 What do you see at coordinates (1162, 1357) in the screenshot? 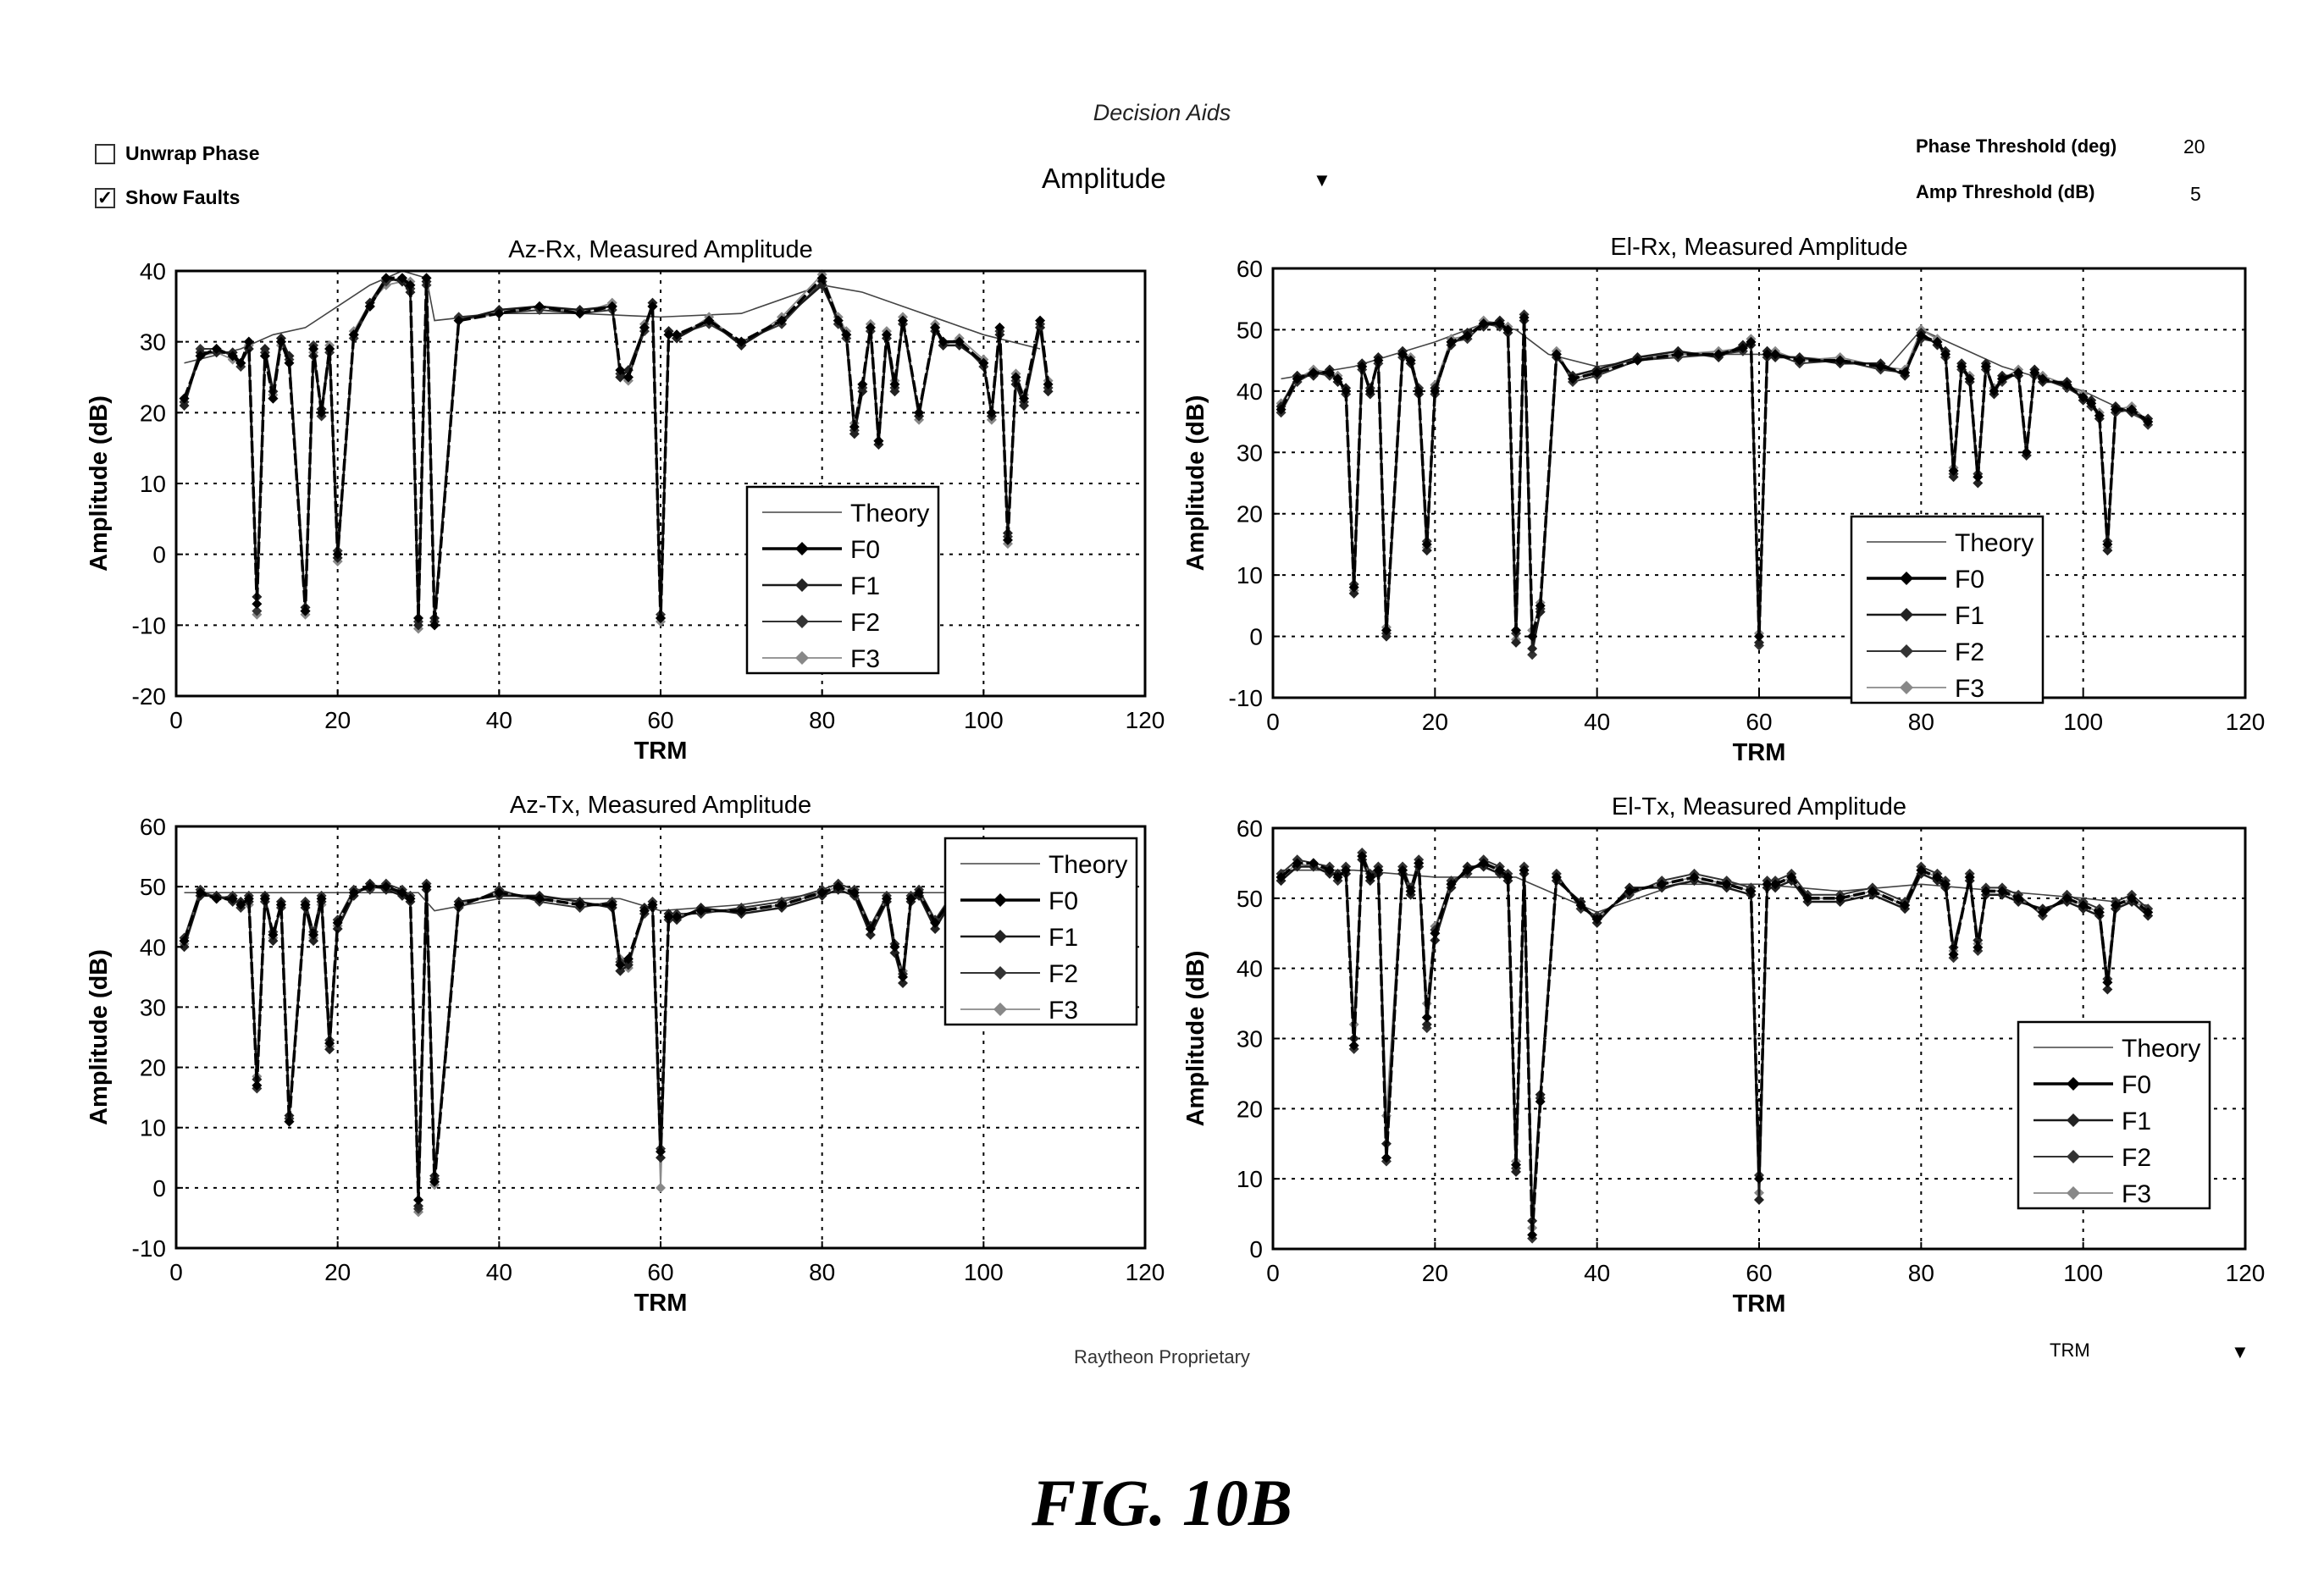
I see `footer-text: Raytheon Proprietary` at bounding box center [1162, 1357].